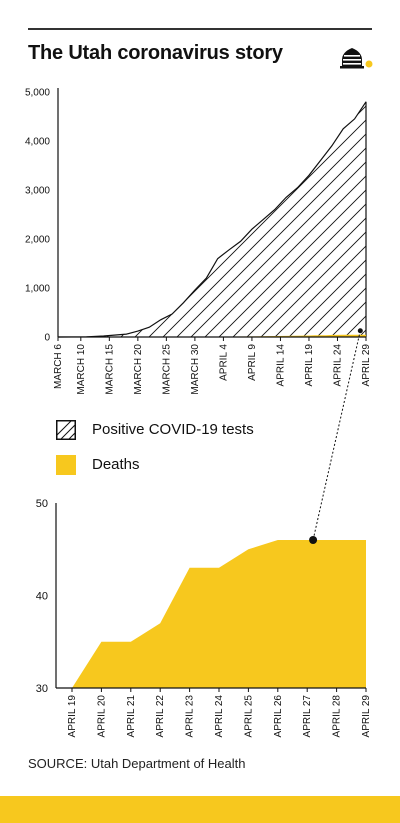 The height and width of the screenshot is (823, 400). I want to click on x-tick-label: APRIL 22, so click(160, 716).